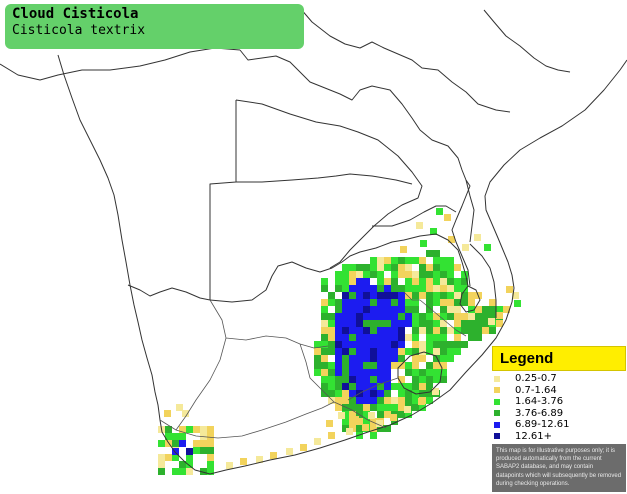 The width and height of the screenshot is (627, 494). Describe the element at coordinates (79, 30) in the screenshot. I see `scientific-name: Cisticola textrix` at that location.